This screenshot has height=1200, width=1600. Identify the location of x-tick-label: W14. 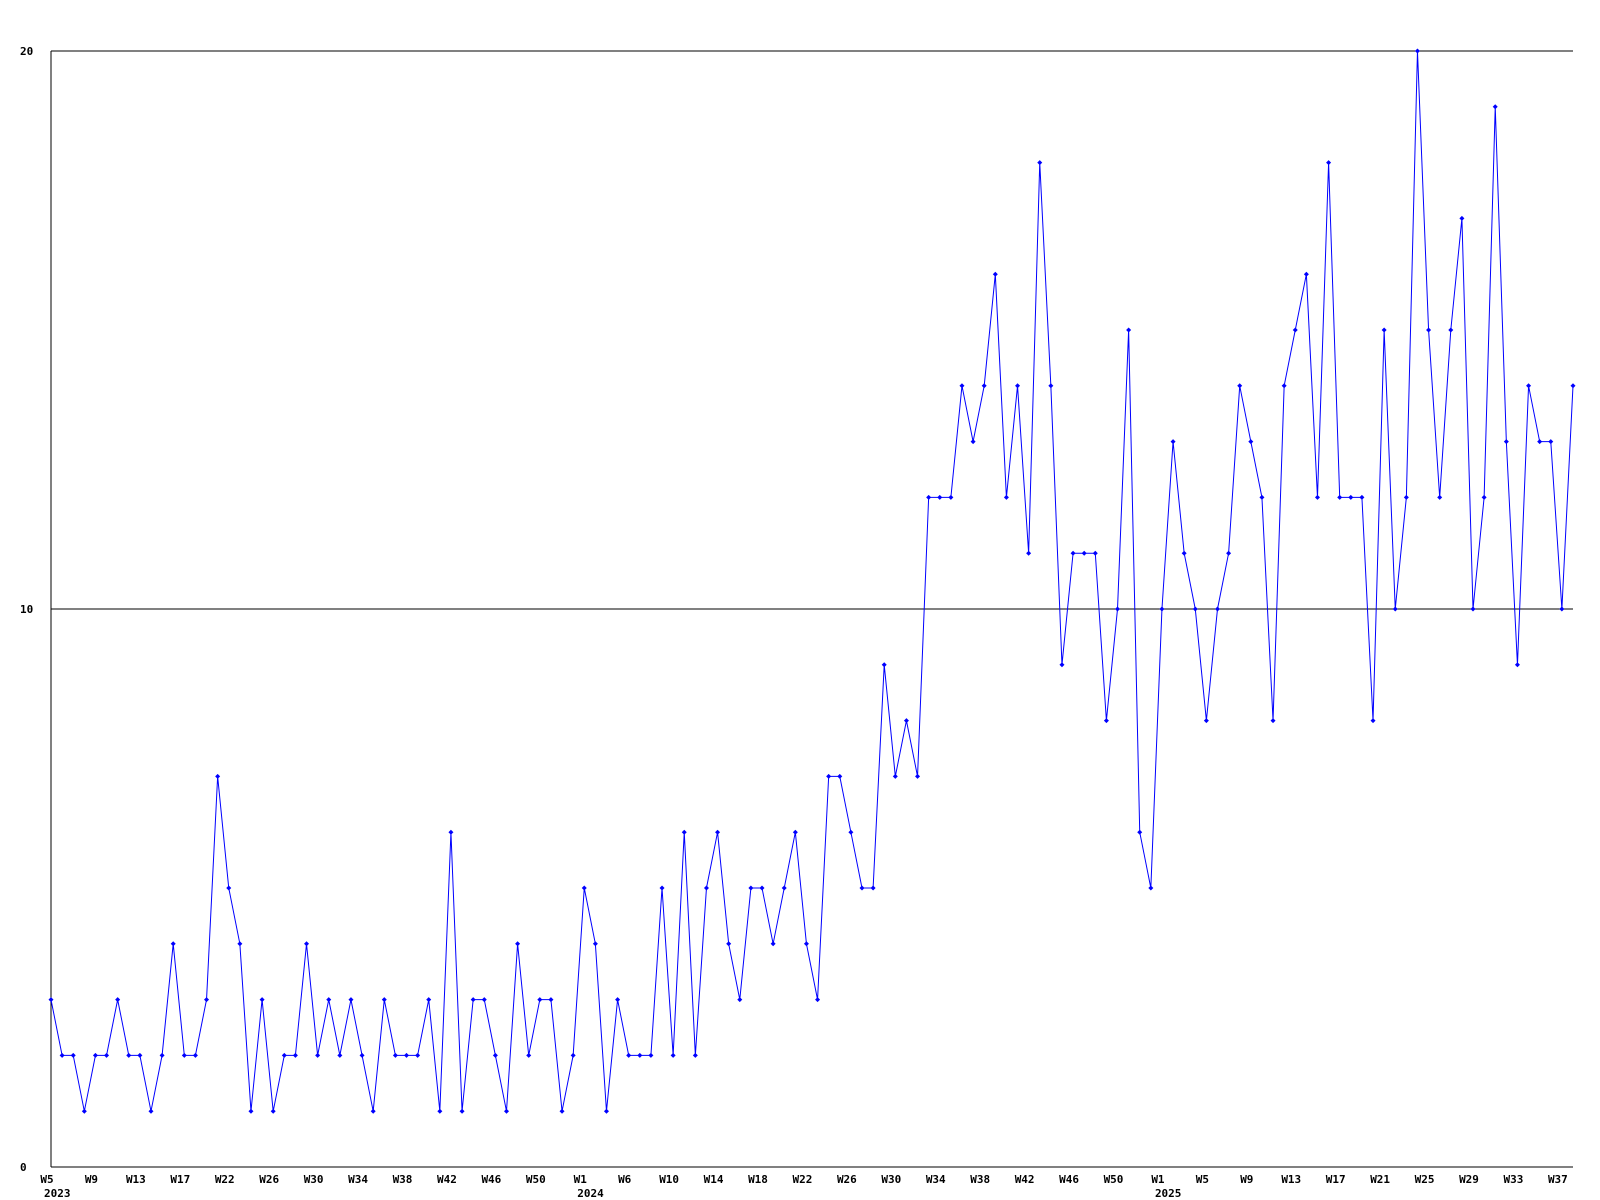
(714, 1179).